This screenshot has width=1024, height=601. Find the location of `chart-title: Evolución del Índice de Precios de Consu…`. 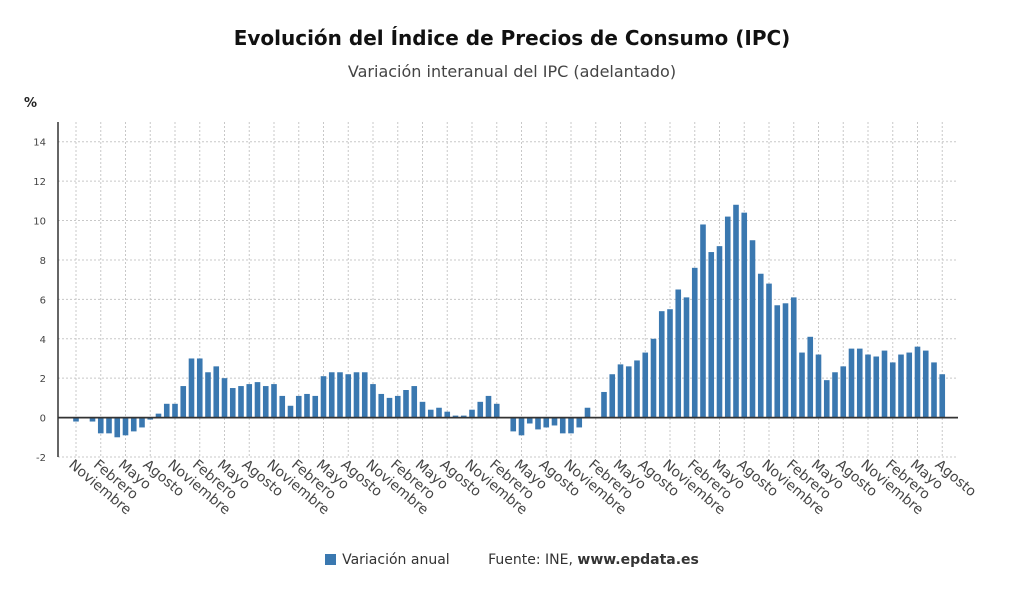

chart-title: Evolución del Índice de Precios de Consu… is located at coordinates (512, 38).